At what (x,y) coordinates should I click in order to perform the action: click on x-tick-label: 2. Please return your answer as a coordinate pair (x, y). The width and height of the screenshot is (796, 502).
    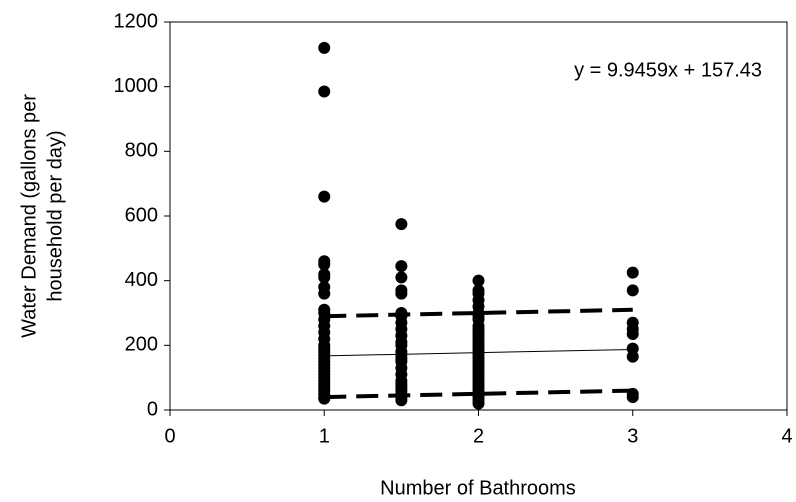
    Looking at the image, I should click on (478, 436).